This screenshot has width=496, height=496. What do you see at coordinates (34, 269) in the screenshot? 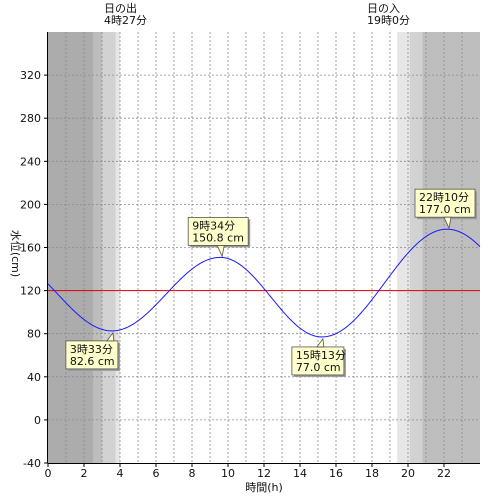
I see `y-tick-labels: -40 0 40 80 120 160 200 240 280 320` at bounding box center [34, 269].